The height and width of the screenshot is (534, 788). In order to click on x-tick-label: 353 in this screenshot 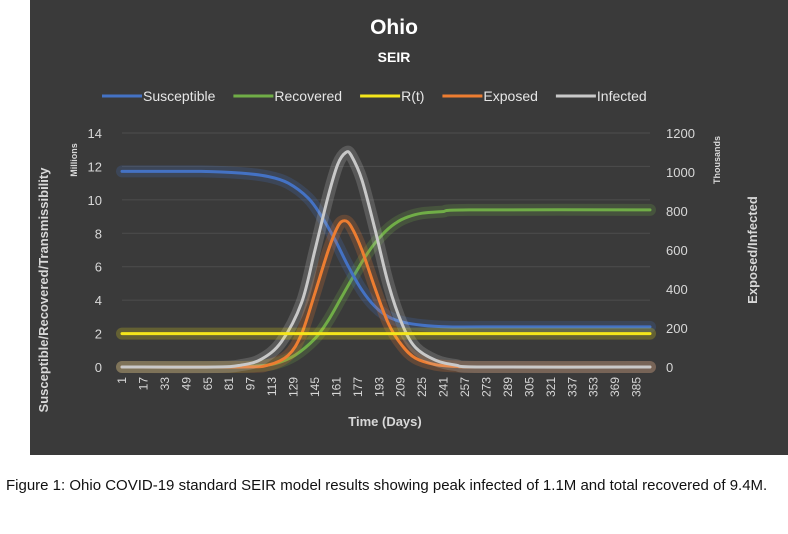, I will do `click(594, 387)`.